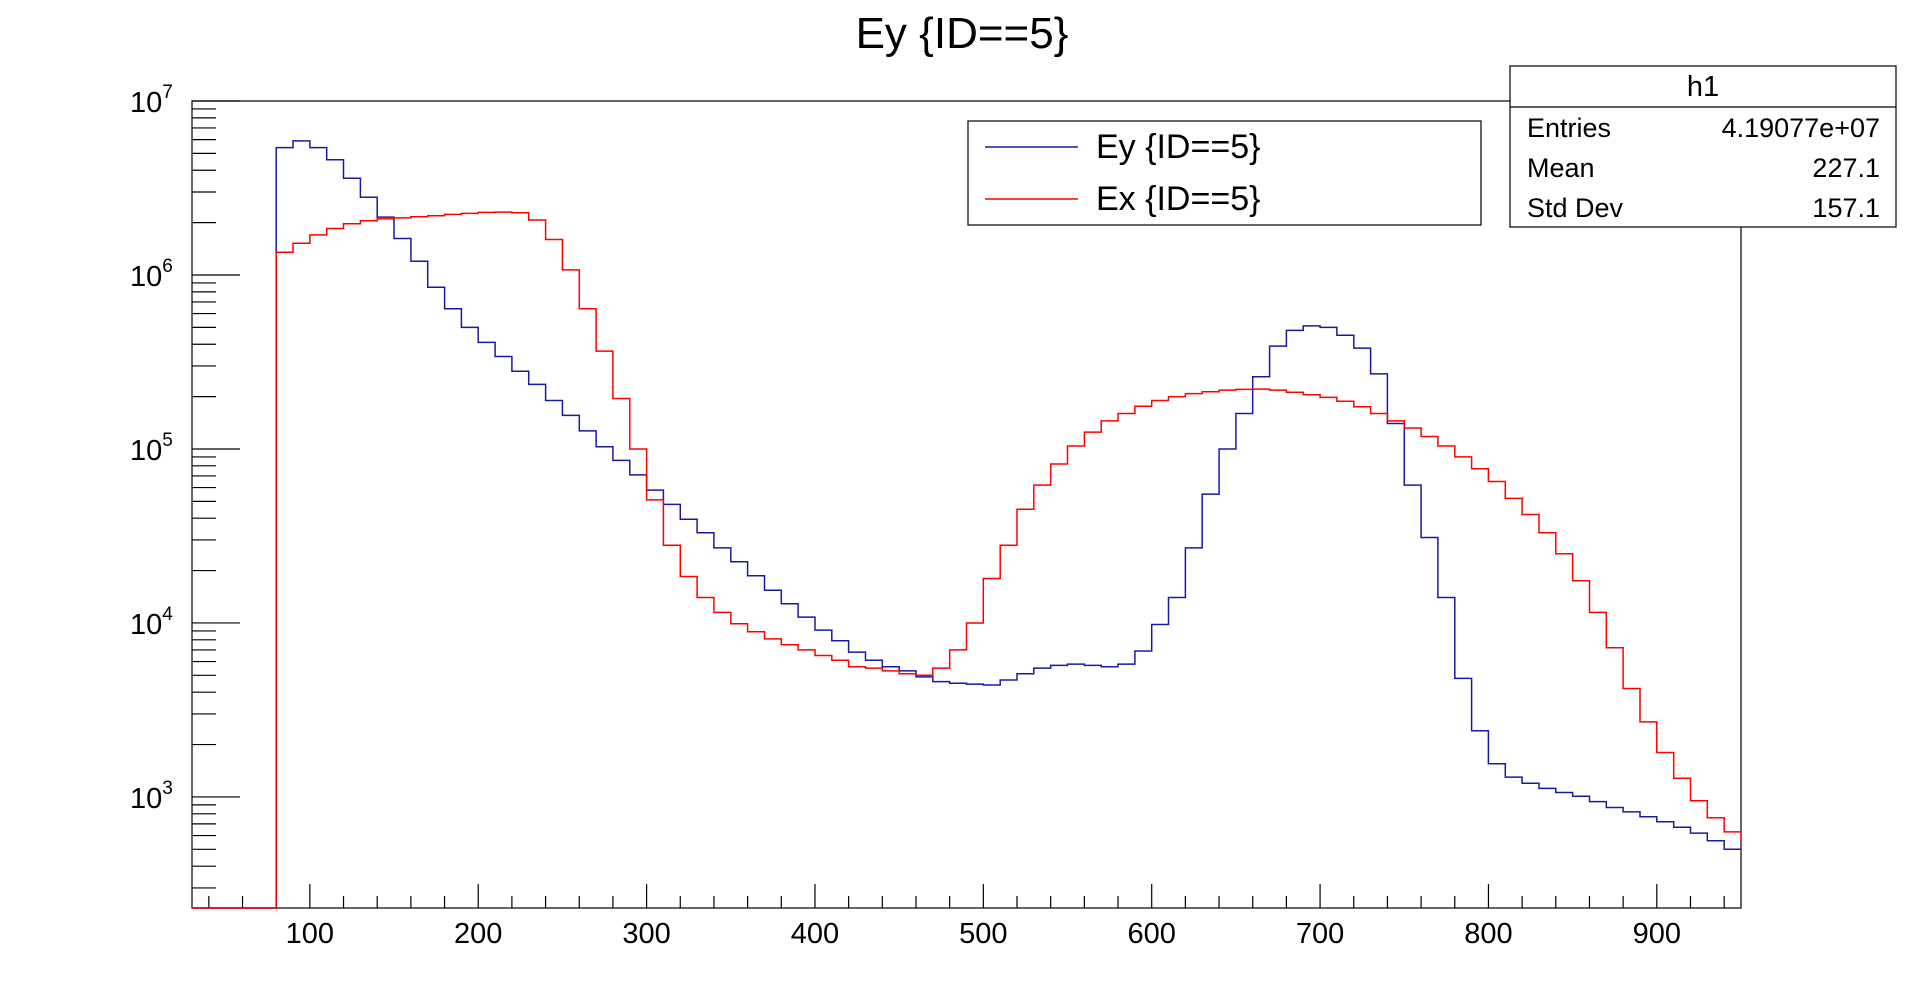  What do you see at coordinates (185, 485) in the screenshot?
I see `y-axis: 10³ 10⁴ 10⁵ 10⁶ 10⁷` at bounding box center [185, 485].